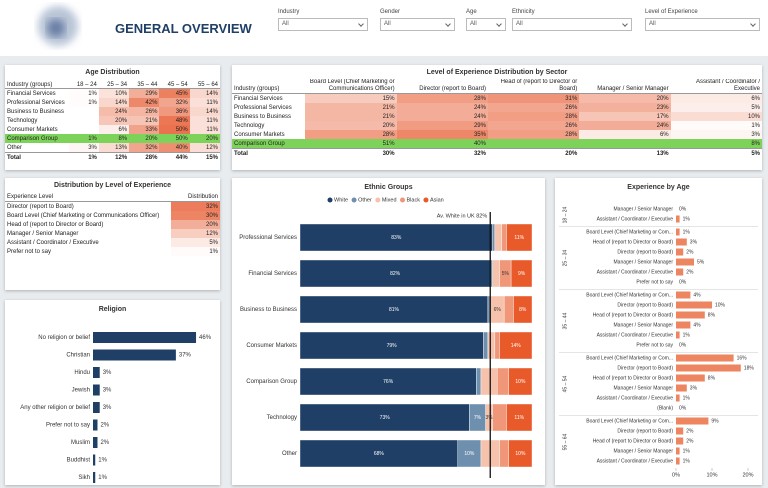 Image resolution: width=768 pixels, height=488 pixels. I want to click on category-label: Other, so click(289, 454).